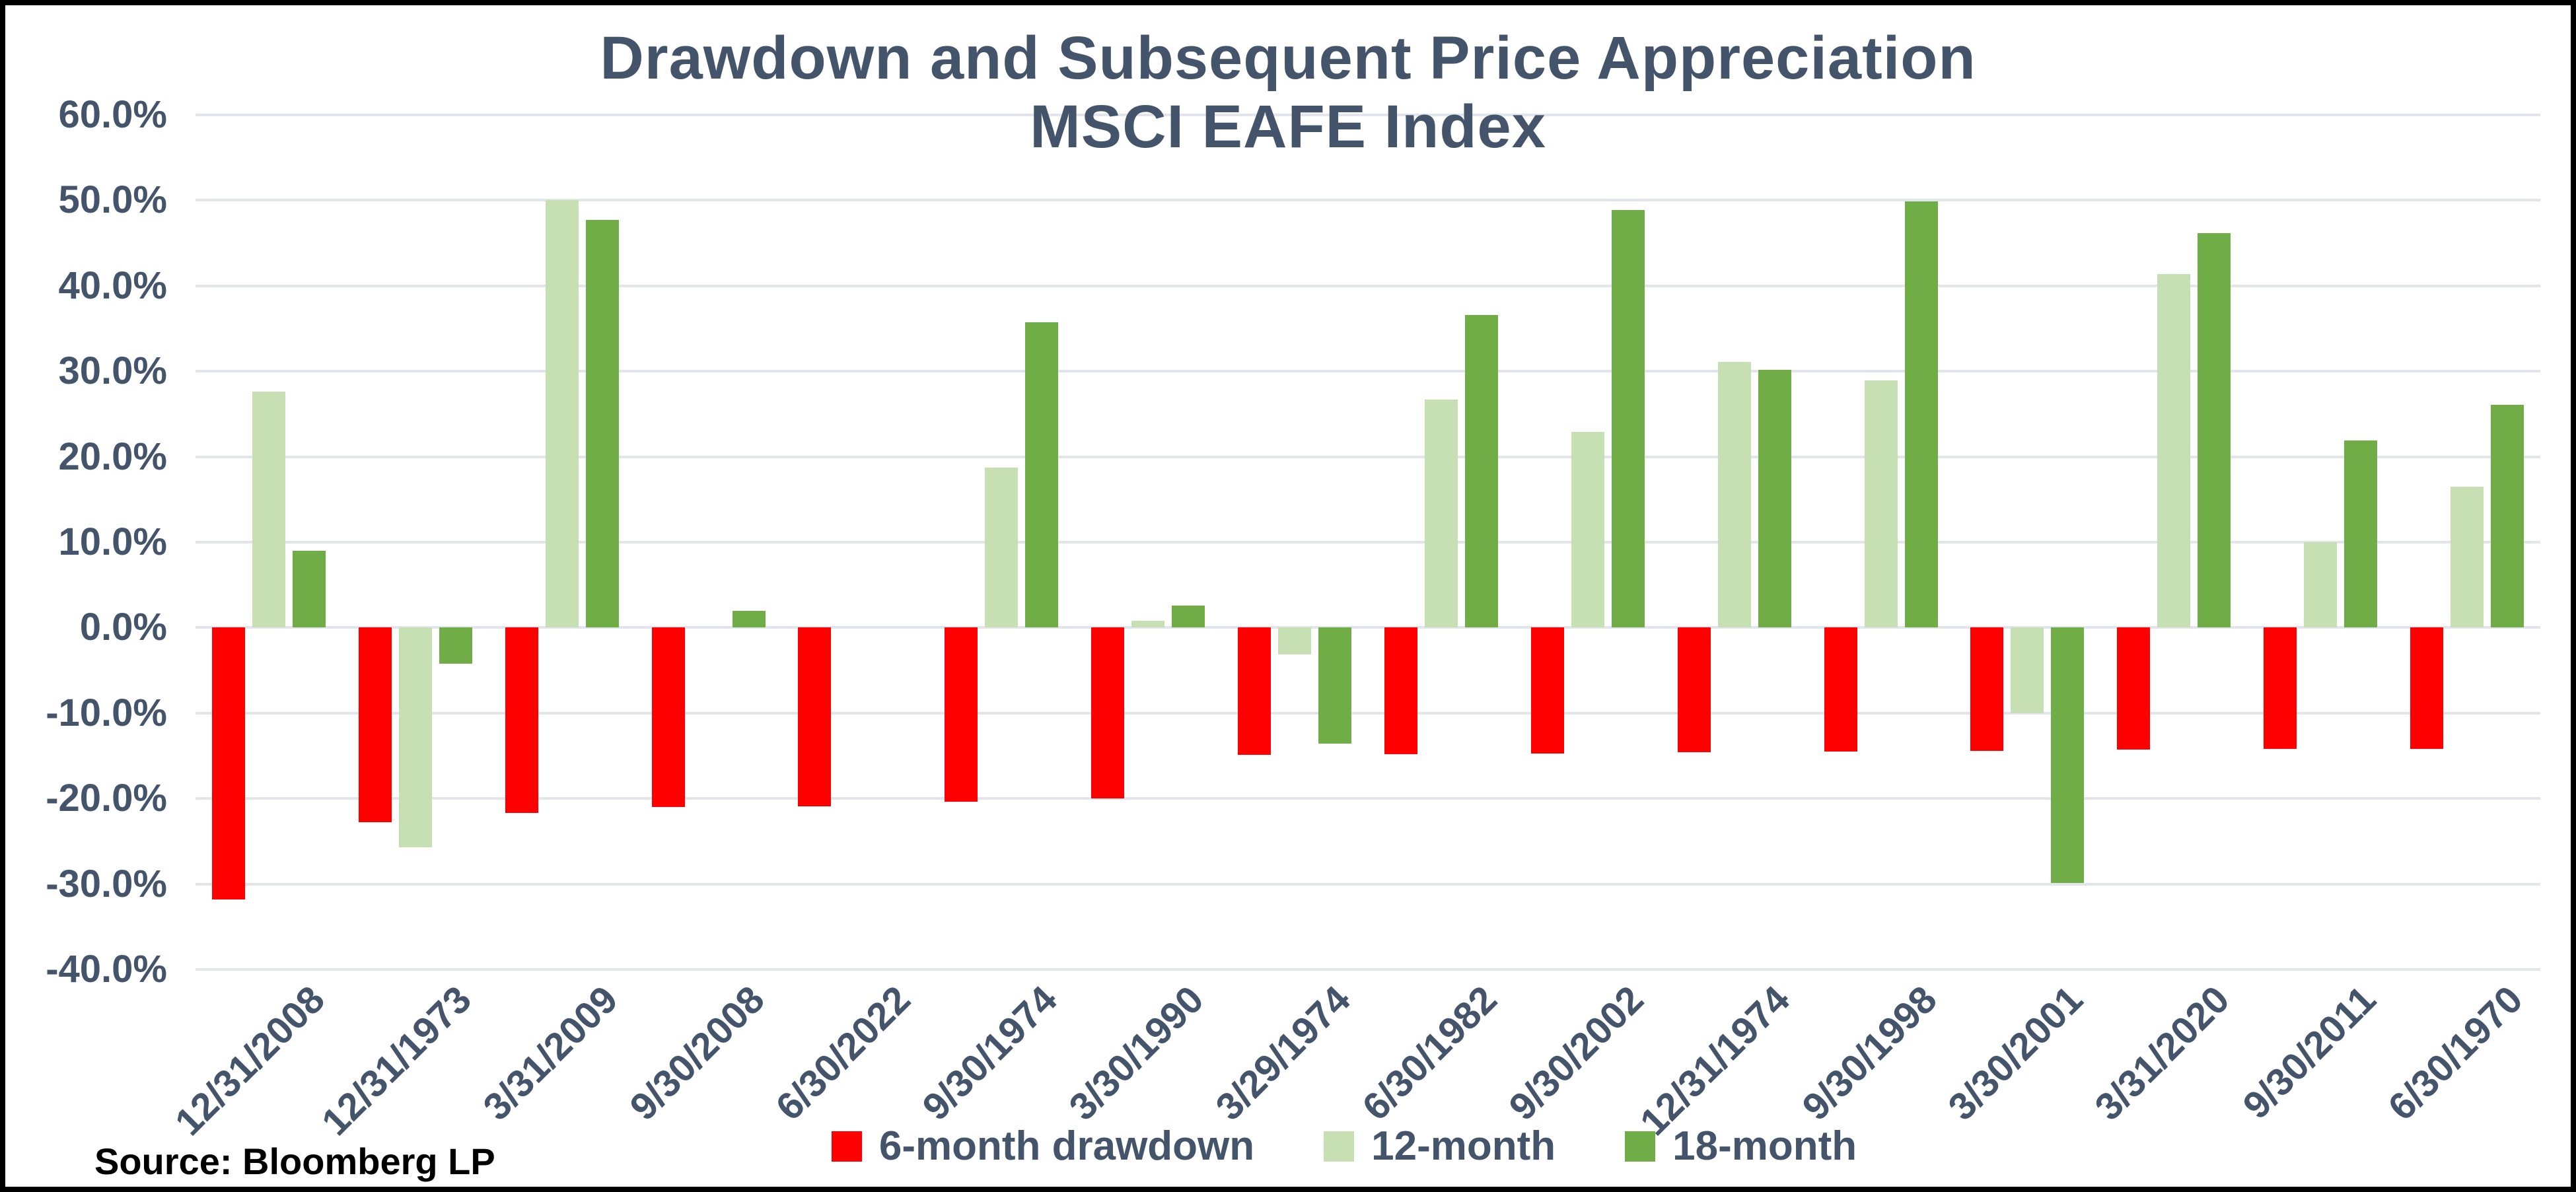 The height and width of the screenshot is (1192, 2576). What do you see at coordinates (1368, 969) in the screenshot?
I see `gridline--40` at bounding box center [1368, 969].